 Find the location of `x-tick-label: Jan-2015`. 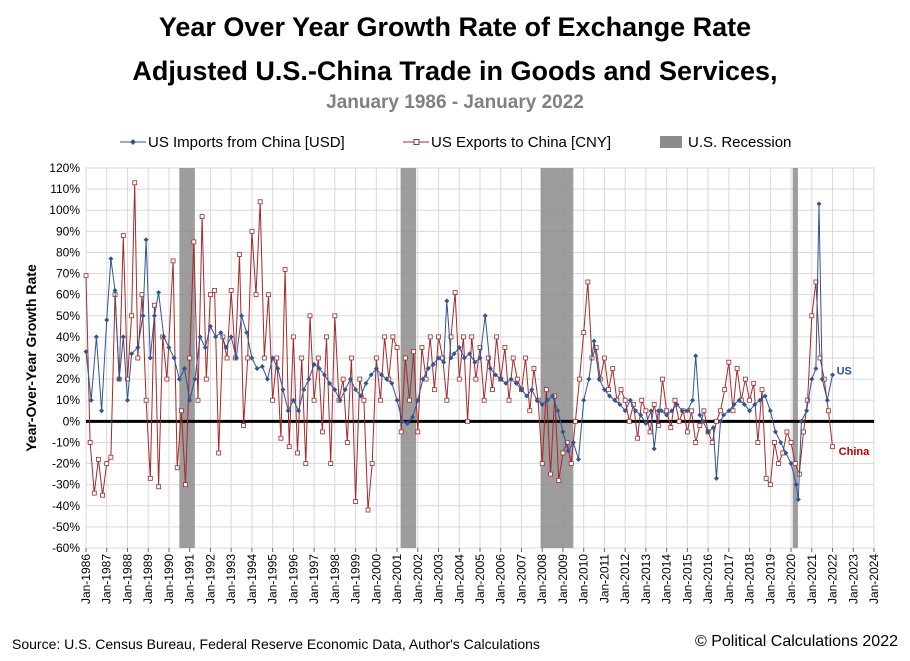

x-tick-label: Jan-2015 is located at coordinates (687, 579).